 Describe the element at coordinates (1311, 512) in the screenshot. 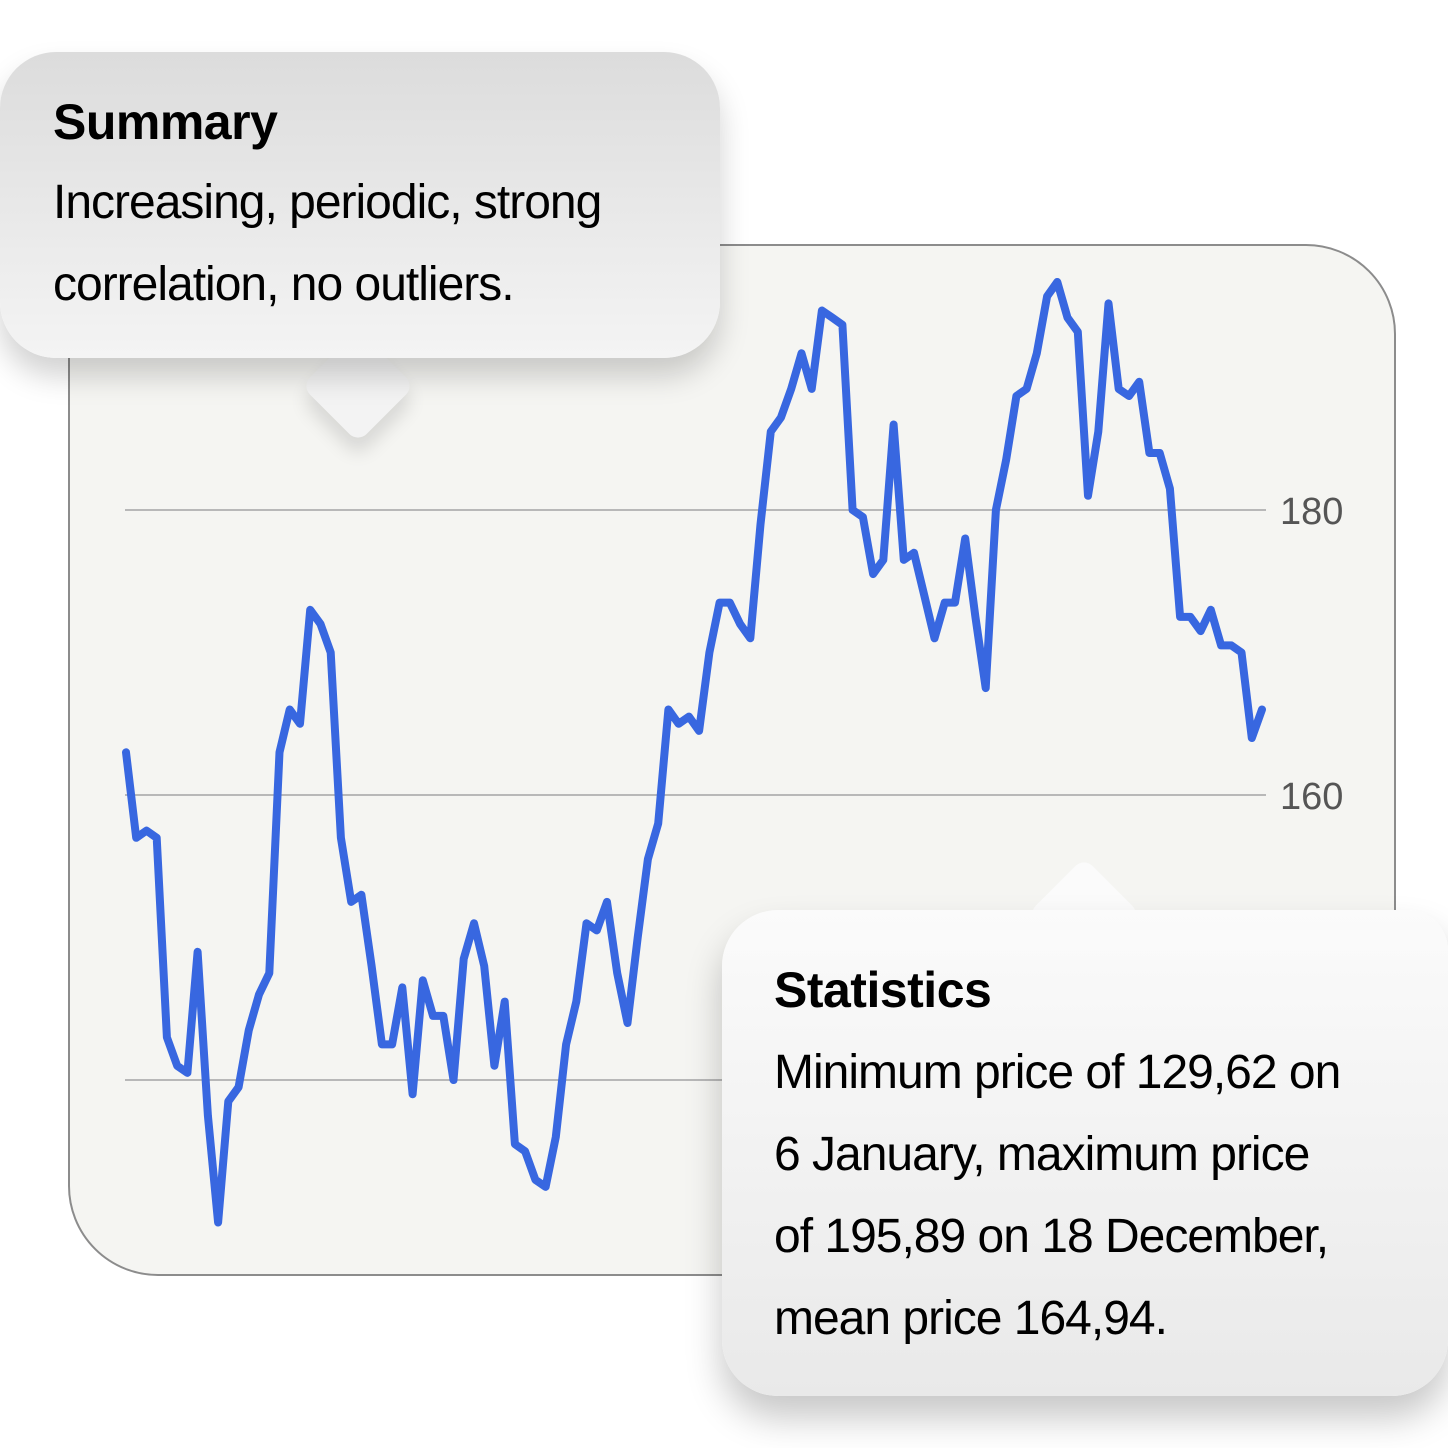

I see `y-tick-label: 180` at that location.